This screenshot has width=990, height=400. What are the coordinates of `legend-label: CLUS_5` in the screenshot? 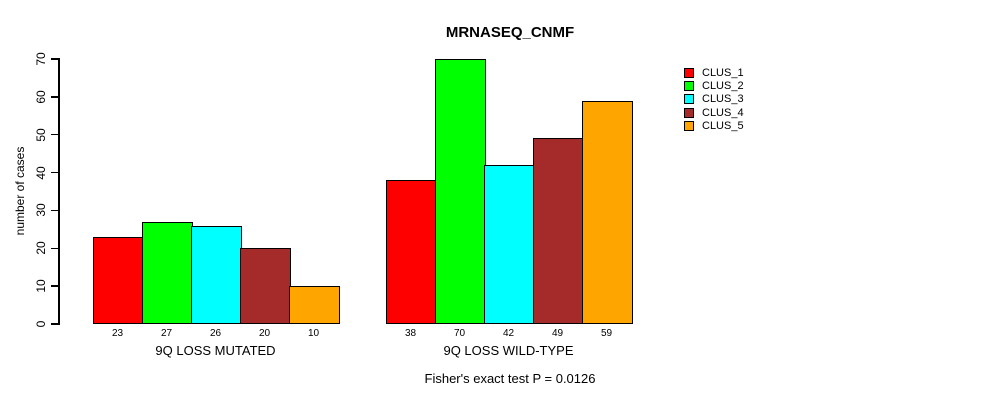 It's located at (723, 126).